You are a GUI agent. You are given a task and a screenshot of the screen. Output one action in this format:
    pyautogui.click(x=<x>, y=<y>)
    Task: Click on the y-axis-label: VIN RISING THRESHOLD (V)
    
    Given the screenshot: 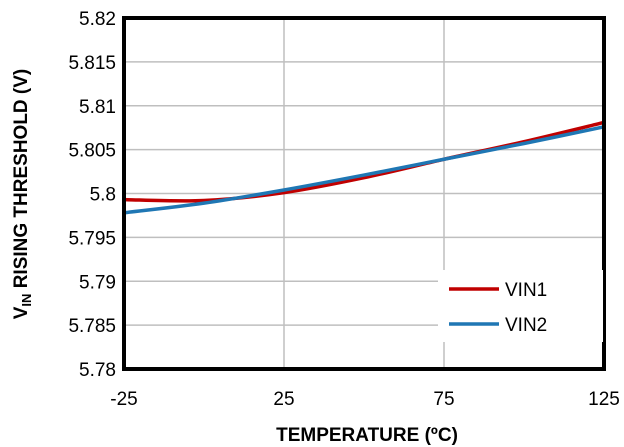 What is the action you would take?
    pyautogui.click(x=22, y=194)
    